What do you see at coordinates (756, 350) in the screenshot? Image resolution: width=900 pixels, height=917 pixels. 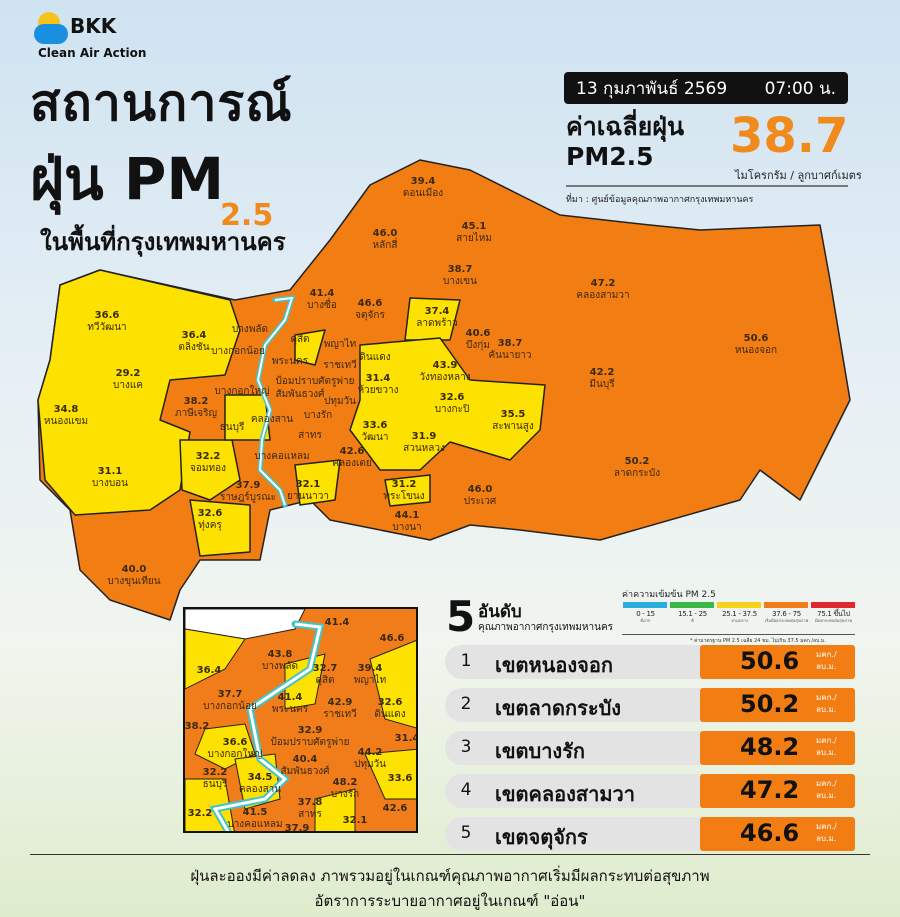 I see `district-name: หนองจอก` at bounding box center [756, 350].